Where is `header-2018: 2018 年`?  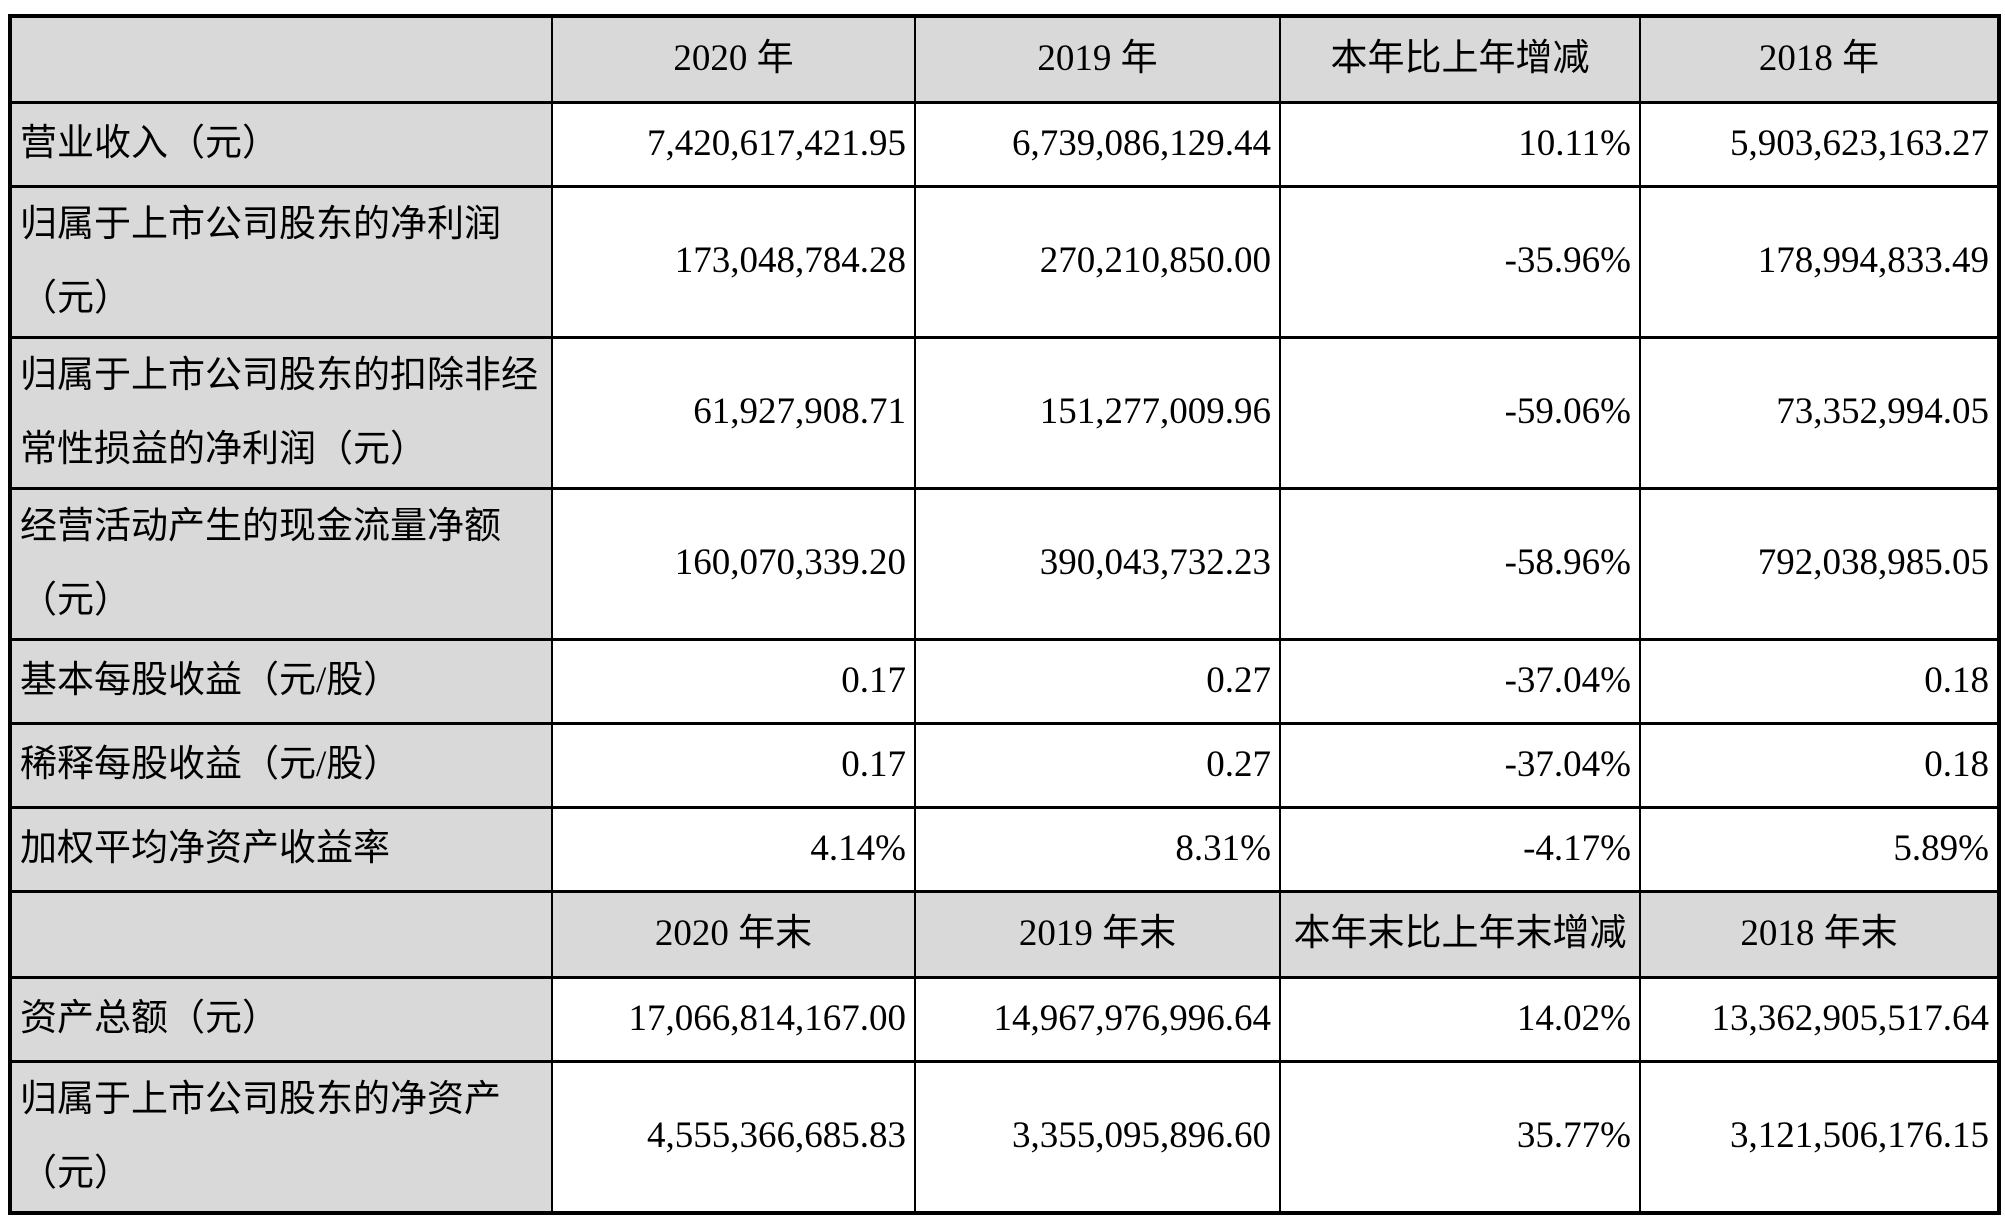
header-2018: 2018 年 is located at coordinates (1819, 59).